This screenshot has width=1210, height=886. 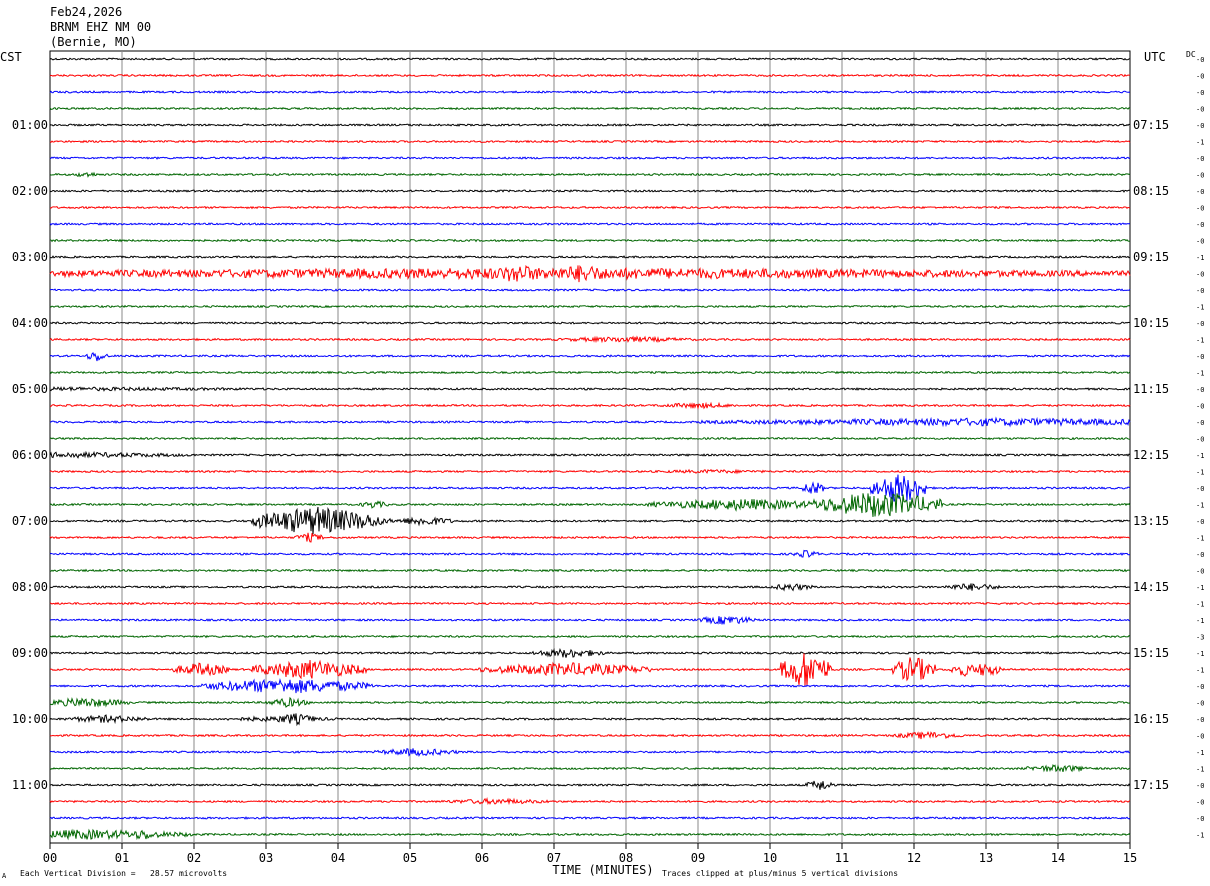 I want to click on left-hour-label: 03:00, so click(x=30, y=257).